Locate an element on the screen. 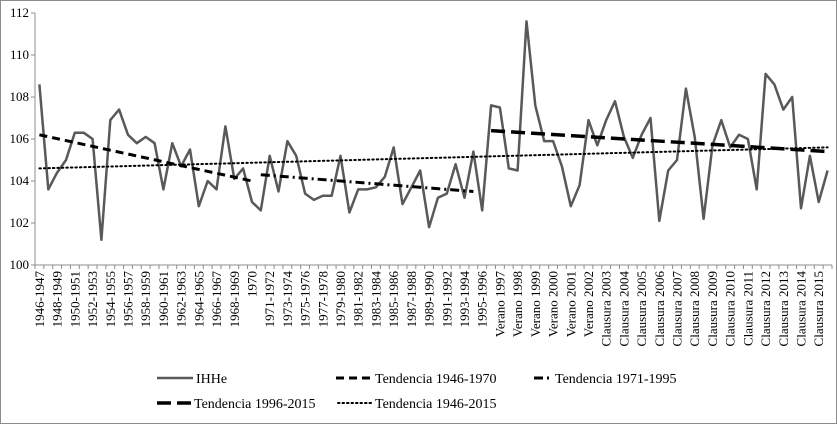 This screenshot has height=424, width=837. x-tick-label: Verano 1999 is located at coordinates (535, 304).